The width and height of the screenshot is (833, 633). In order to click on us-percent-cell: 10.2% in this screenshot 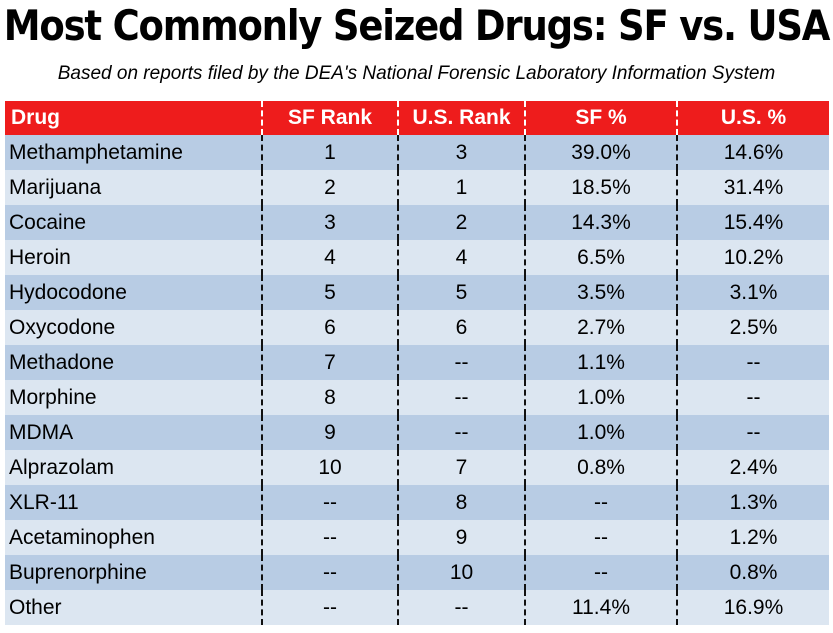, I will do `click(752, 257)`.